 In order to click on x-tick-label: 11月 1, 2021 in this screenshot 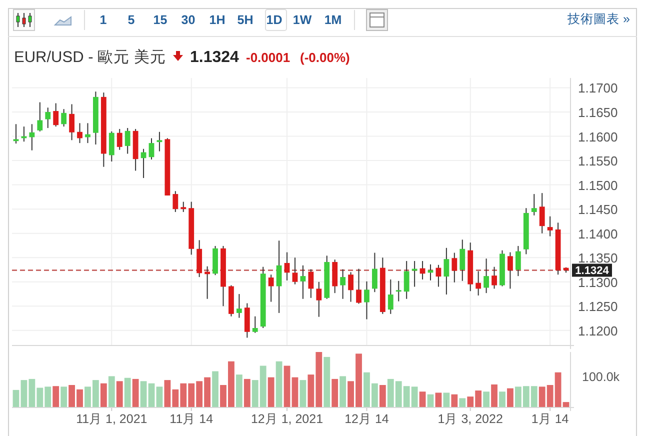, I will do `click(112, 419)`.